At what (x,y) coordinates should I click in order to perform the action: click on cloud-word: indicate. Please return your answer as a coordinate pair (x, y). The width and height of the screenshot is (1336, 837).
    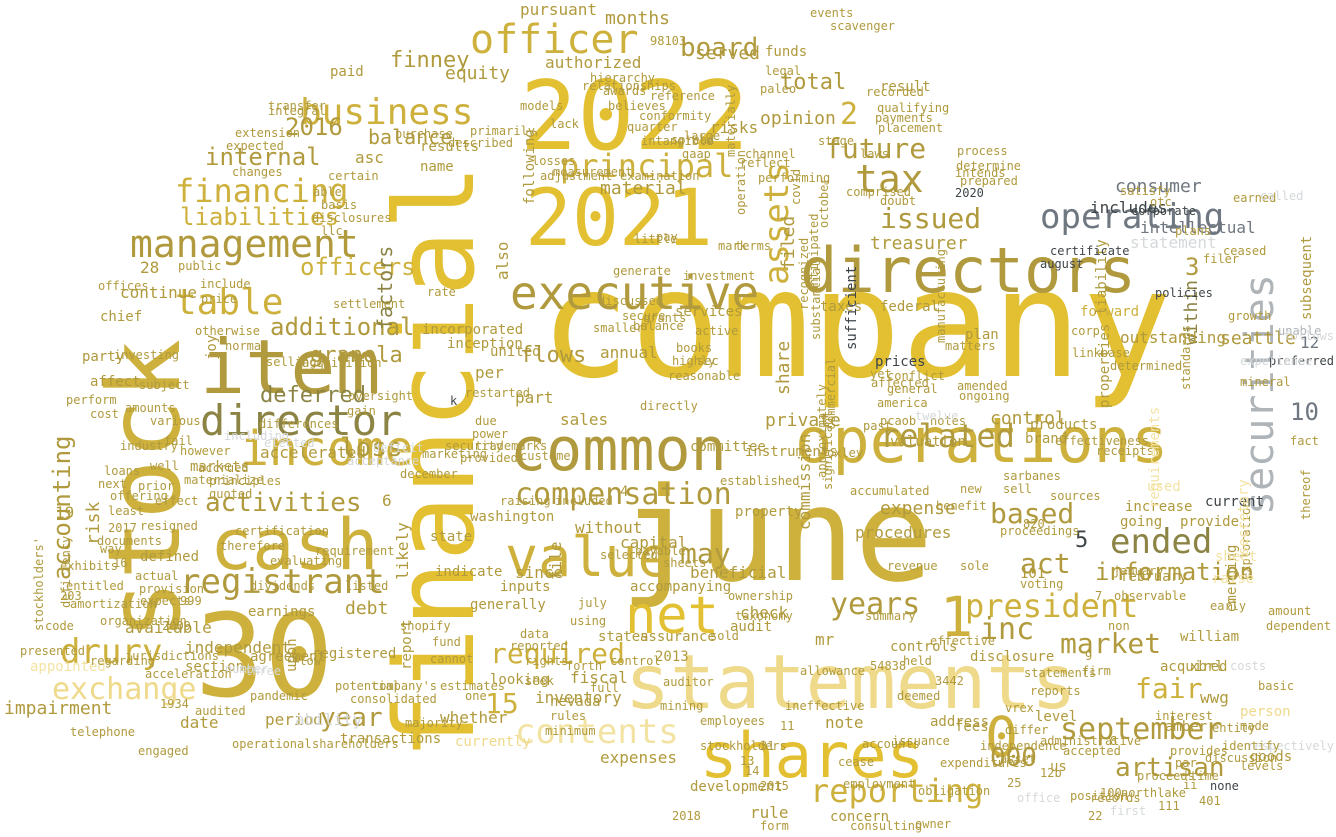
    Looking at the image, I should click on (469, 572).